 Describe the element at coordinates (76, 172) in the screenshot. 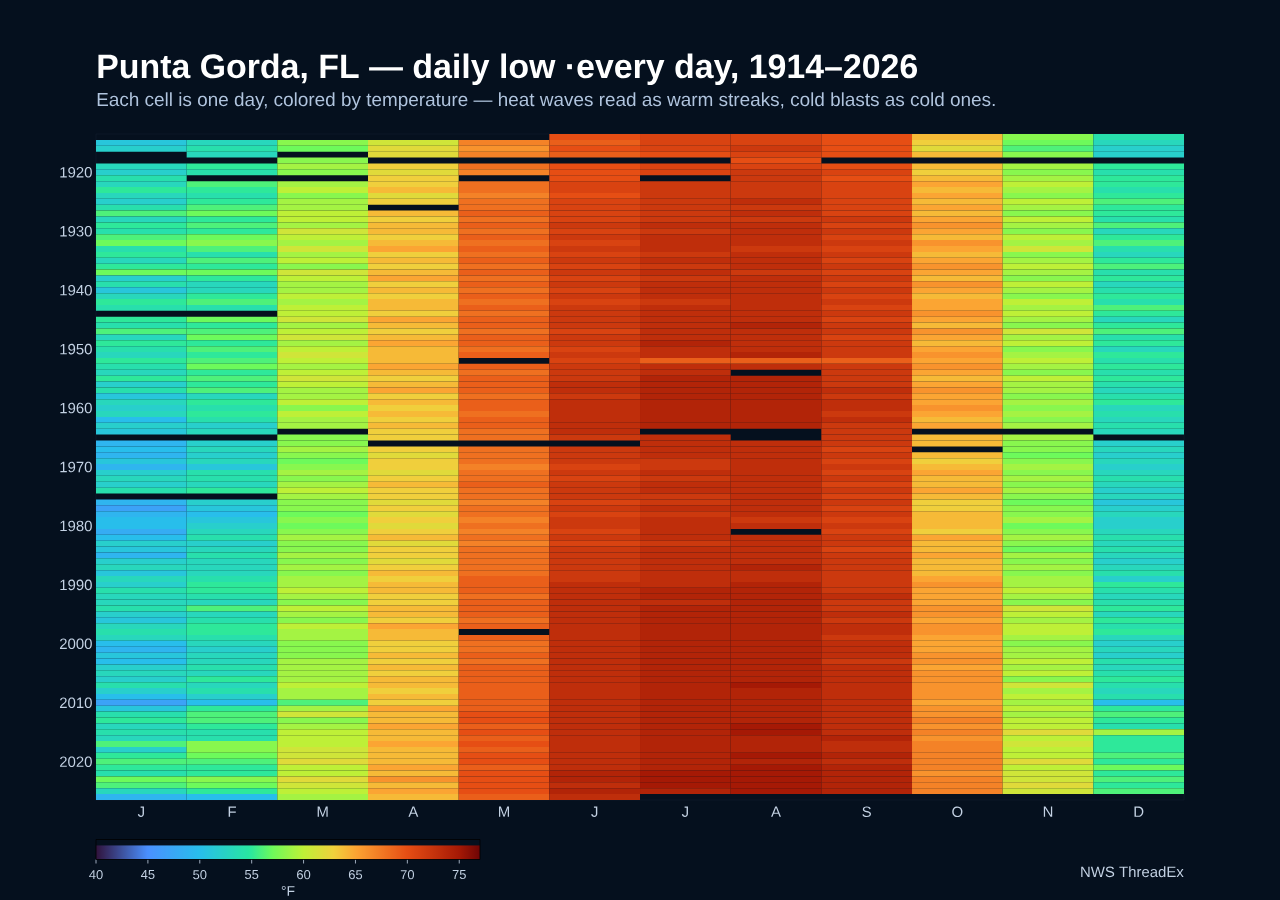

I see `y-tick-label: 1920` at that location.